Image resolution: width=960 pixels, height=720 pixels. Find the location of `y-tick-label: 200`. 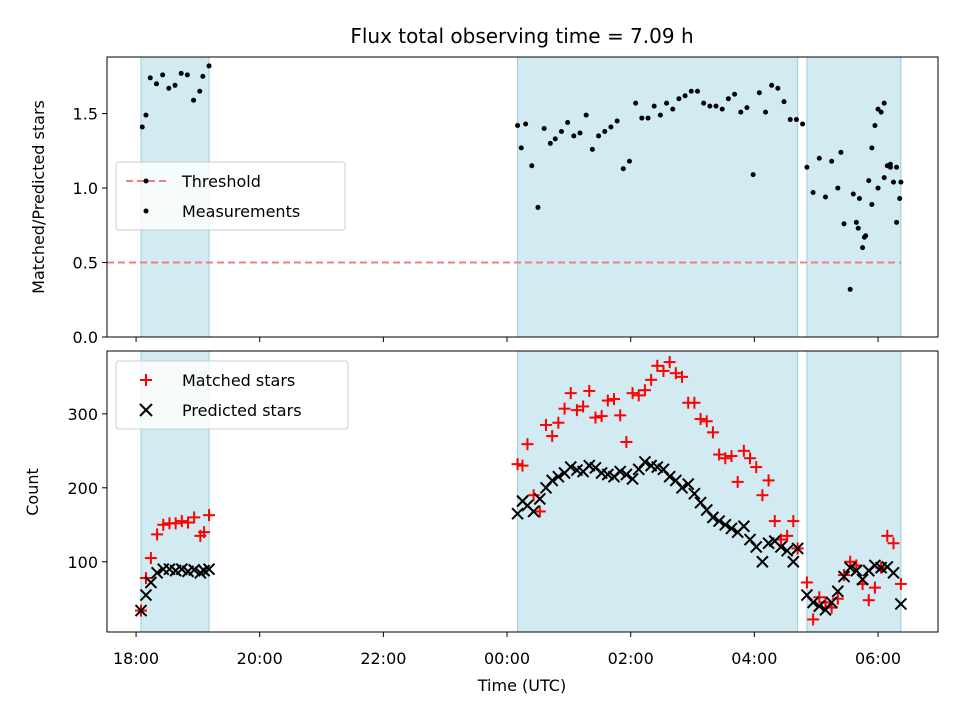

y-tick-label: 200 is located at coordinates (82, 488).